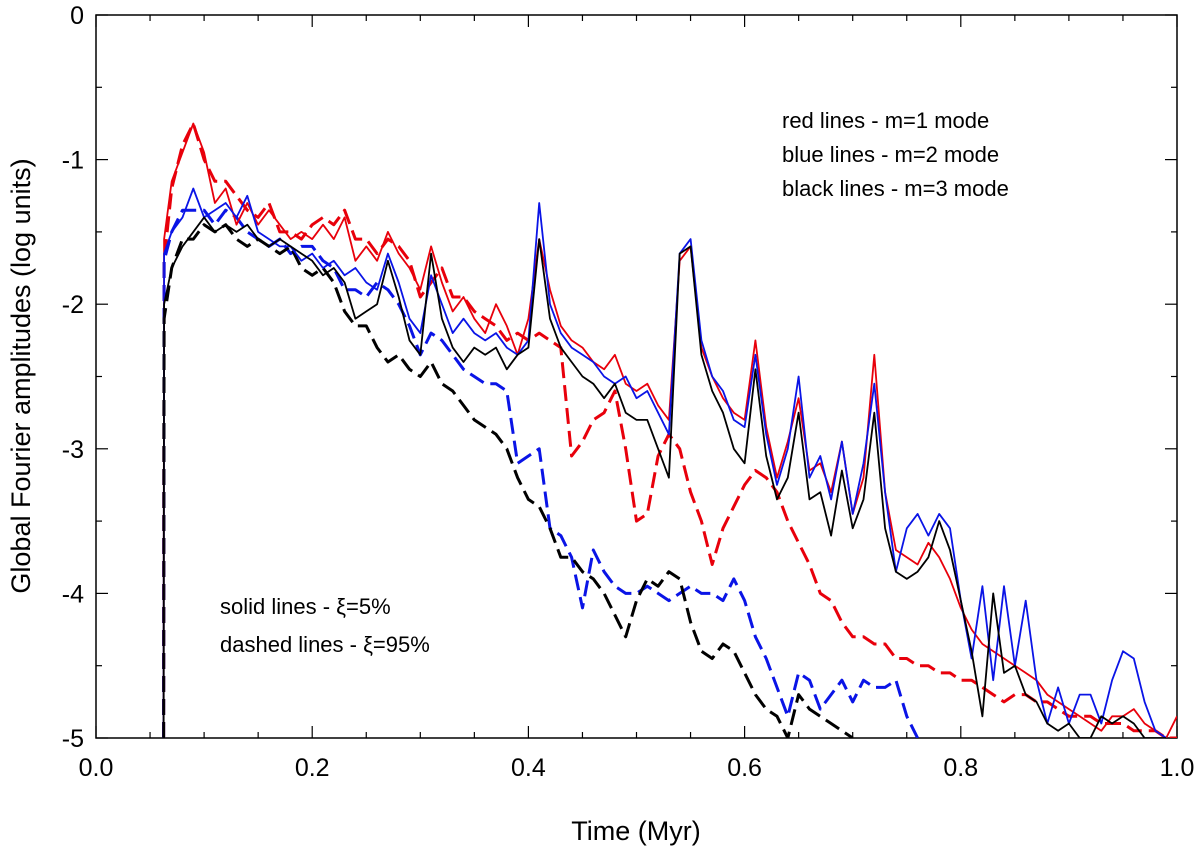  Describe the element at coordinates (73, 450) in the screenshot. I see `y-tick-label: -3` at that location.